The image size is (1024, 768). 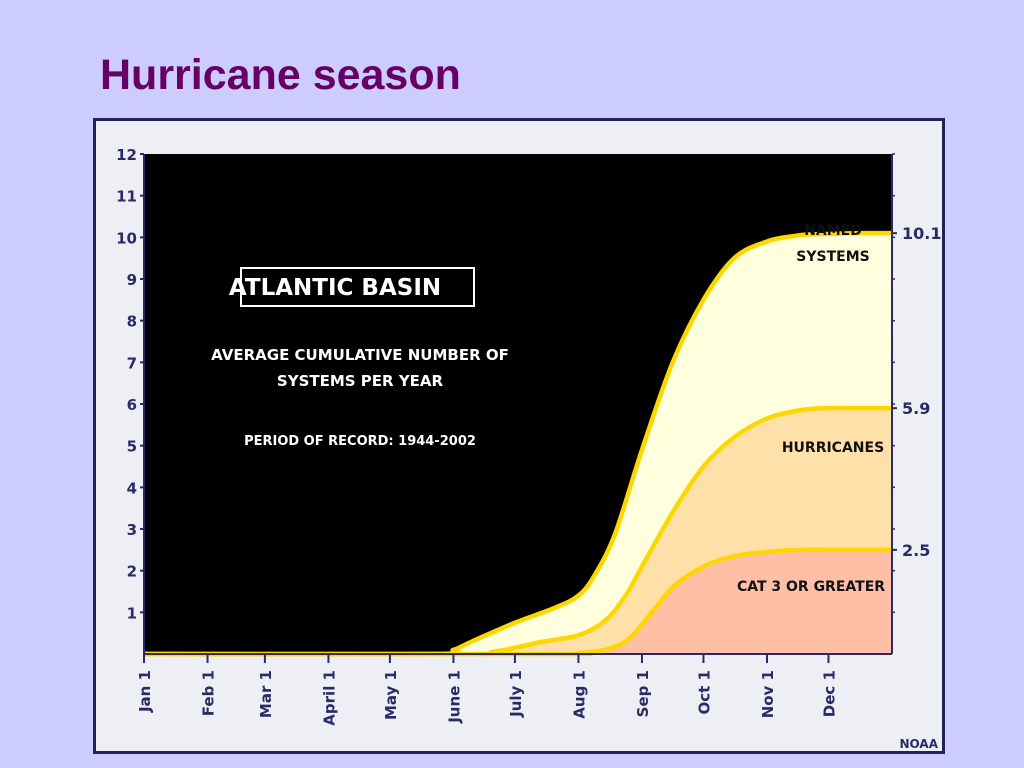 I want to click on chart-title: ATLANTIC BASIN, so click(x=335, y=288).